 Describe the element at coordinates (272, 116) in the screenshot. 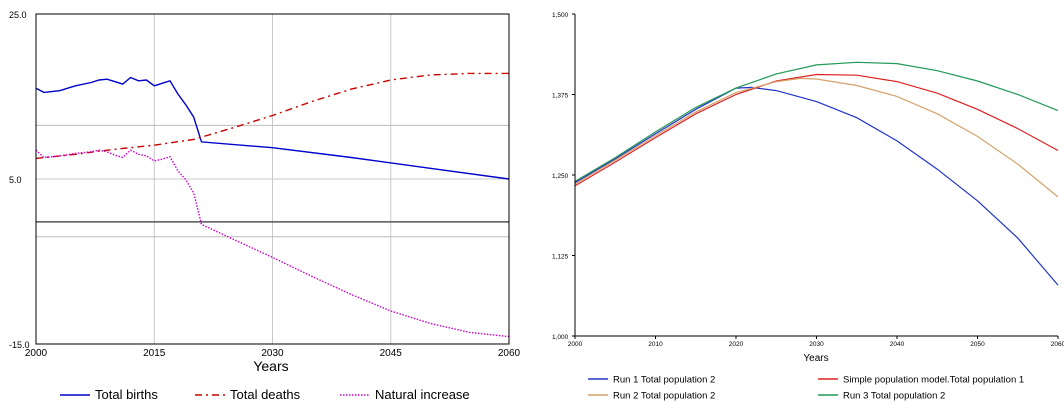

I see `series-line-total-deaths` at that location.